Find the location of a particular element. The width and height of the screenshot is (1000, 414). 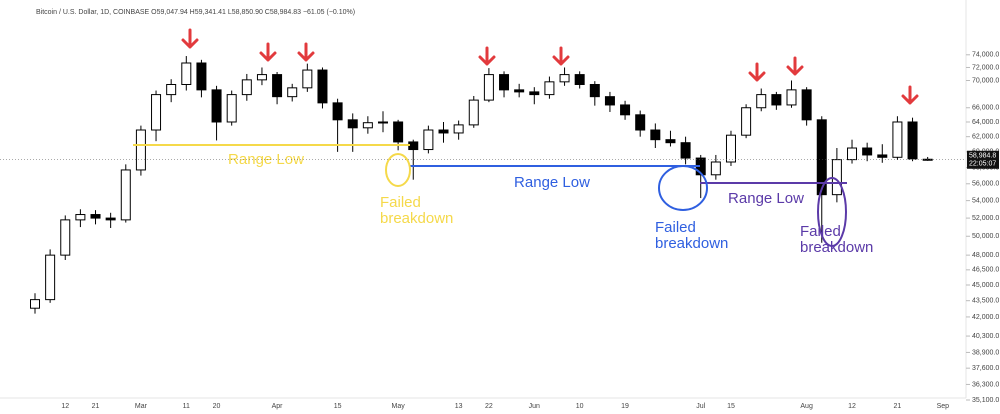

y-tick-label: 74,000.0 is located at coordinates (985, 55).